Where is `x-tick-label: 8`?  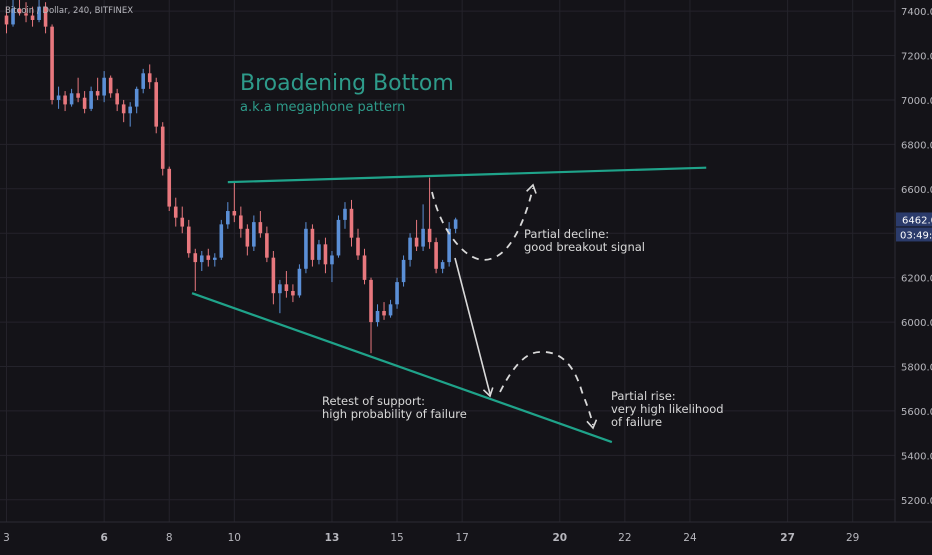 x-tick-label: 8 is located at coordinates (169, 538).